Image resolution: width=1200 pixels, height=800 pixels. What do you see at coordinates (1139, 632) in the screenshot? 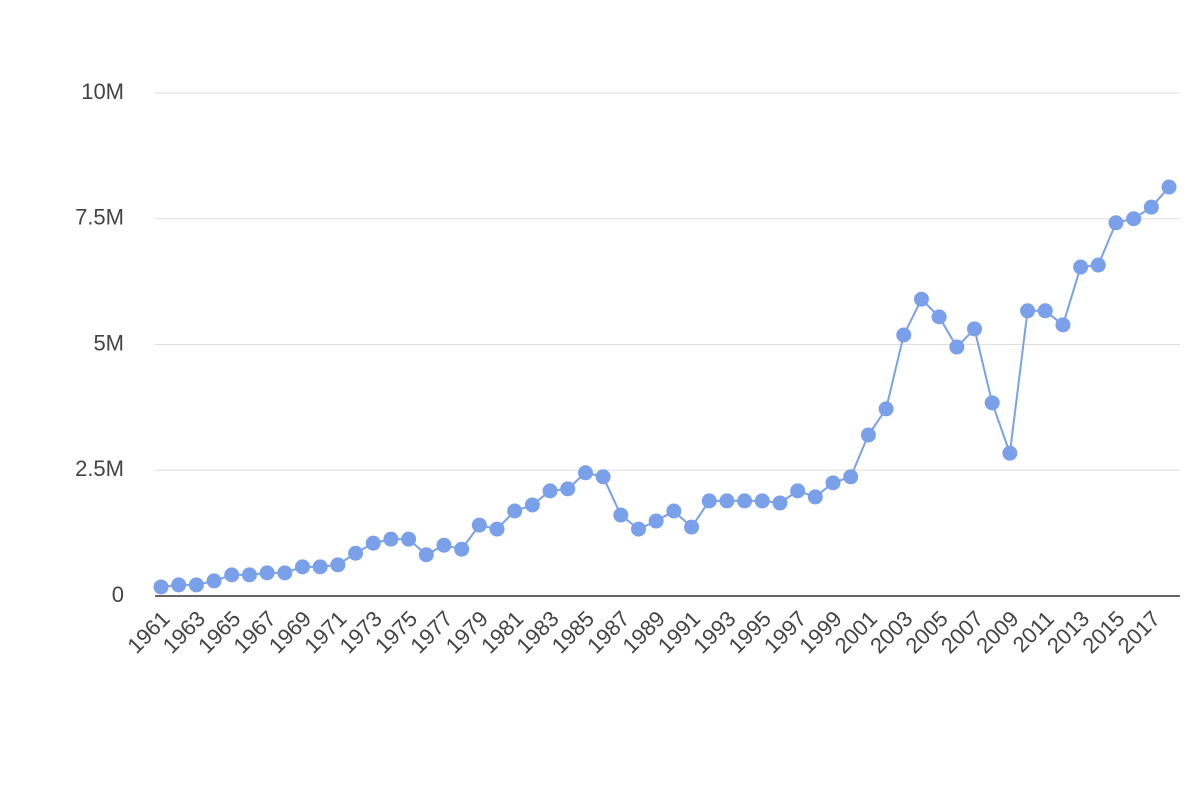
I see `x-tick-label: 2017` at bounding box center [1139, 632].